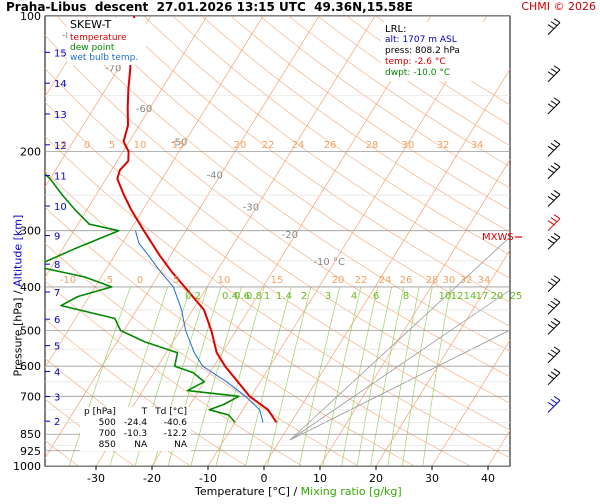 The width and height of the screenshot is (600, 504). I want to click on mxws-label: MXWS, so click(498, 237).